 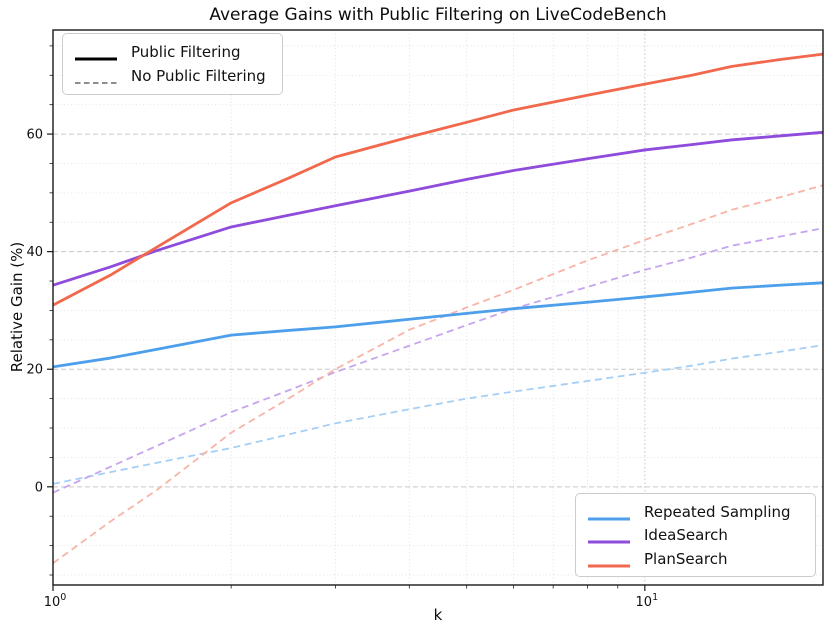 I want to click on style-legend: Public Filtering No Public Filtering, so click(x=172, y=64).